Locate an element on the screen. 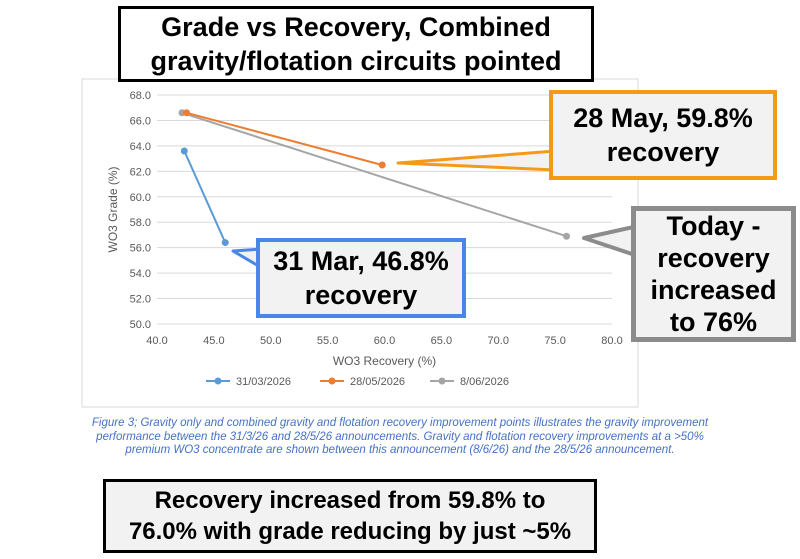 This screenshot has width=800, height=559. x-tick-label: 50.0 is located at coordinates (270, 341).